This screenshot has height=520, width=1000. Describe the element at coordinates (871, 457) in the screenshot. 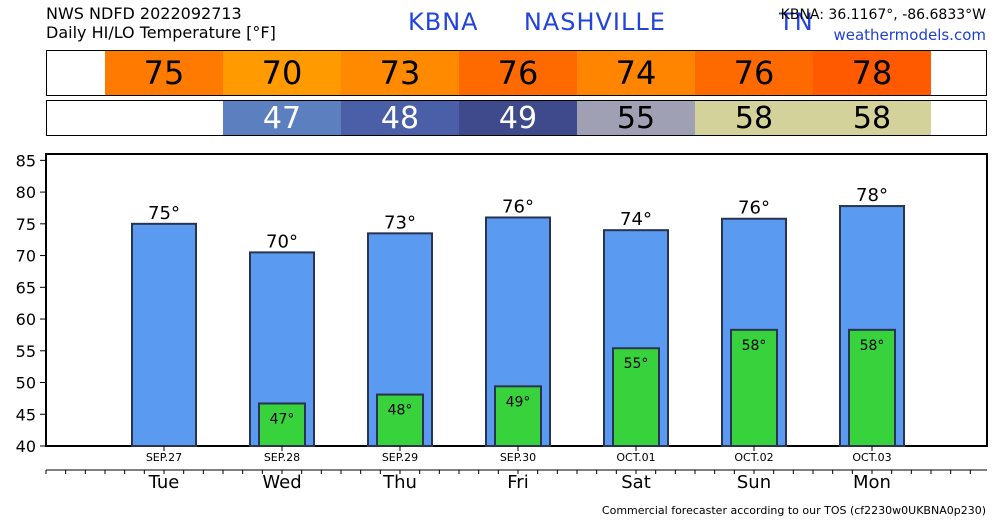

I see `date-label: OCT.03` at that location.